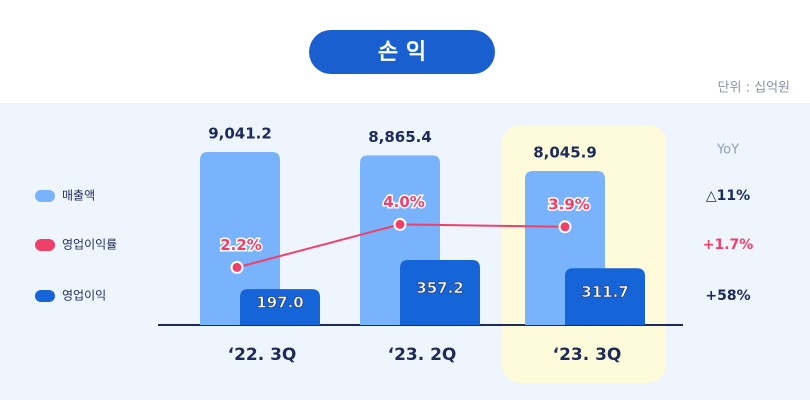  Describe the element at coordinates (262, 355) in the screenshot. I see `x-tick-label: ‘22. 3Q` at that location.